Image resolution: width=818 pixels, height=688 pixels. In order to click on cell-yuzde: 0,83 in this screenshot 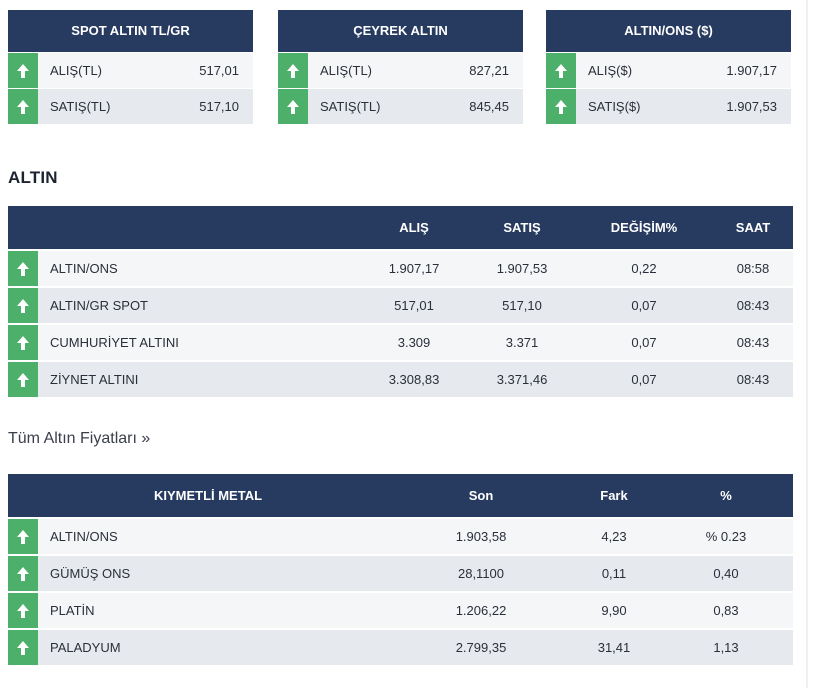, I will do `click(726, 610)`.